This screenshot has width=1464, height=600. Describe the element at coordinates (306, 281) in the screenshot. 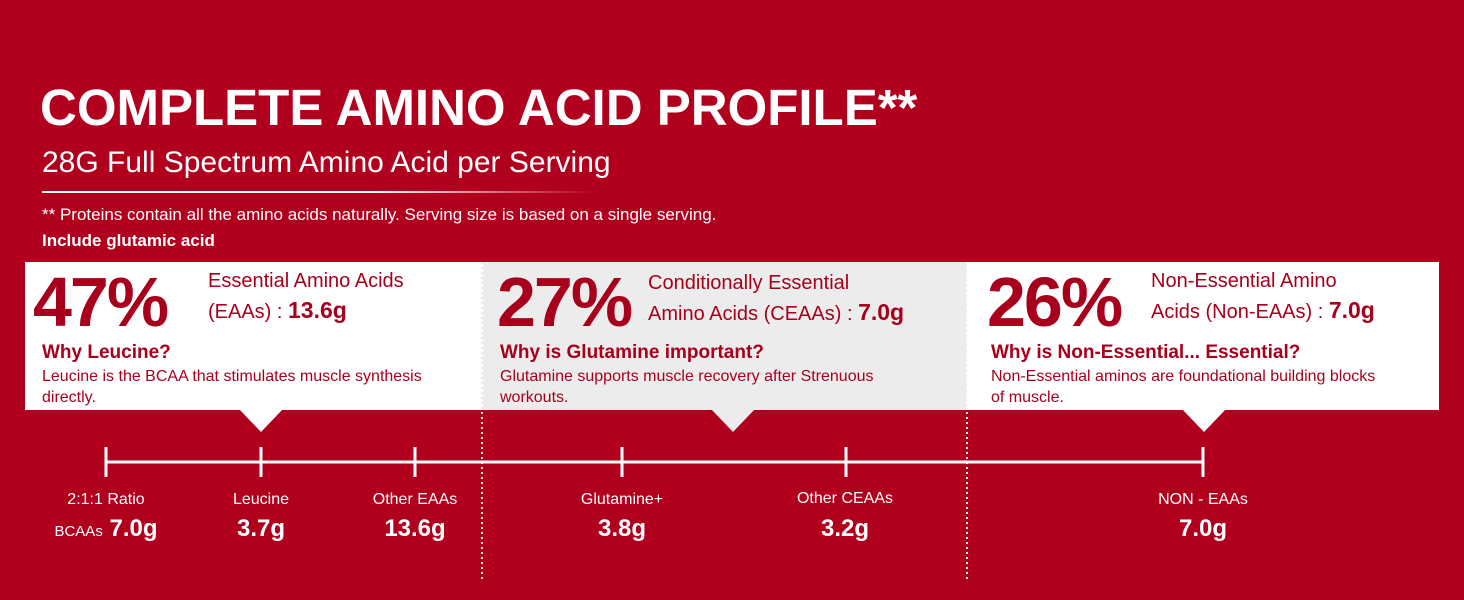

I see `label: Essential Amino Acids` at that location.